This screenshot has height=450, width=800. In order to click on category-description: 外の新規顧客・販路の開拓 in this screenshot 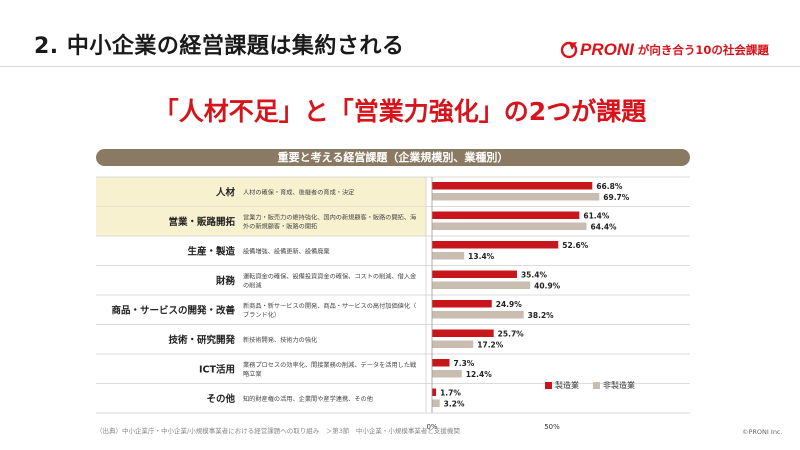, I will do `click(280, 226)`.